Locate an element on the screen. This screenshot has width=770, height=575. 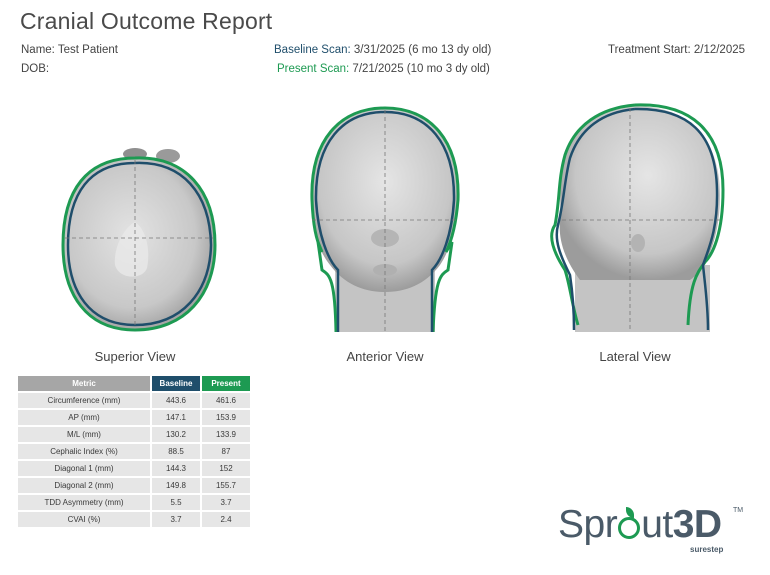
baseline-value: 88.5 is located at coordinates (175, 451).